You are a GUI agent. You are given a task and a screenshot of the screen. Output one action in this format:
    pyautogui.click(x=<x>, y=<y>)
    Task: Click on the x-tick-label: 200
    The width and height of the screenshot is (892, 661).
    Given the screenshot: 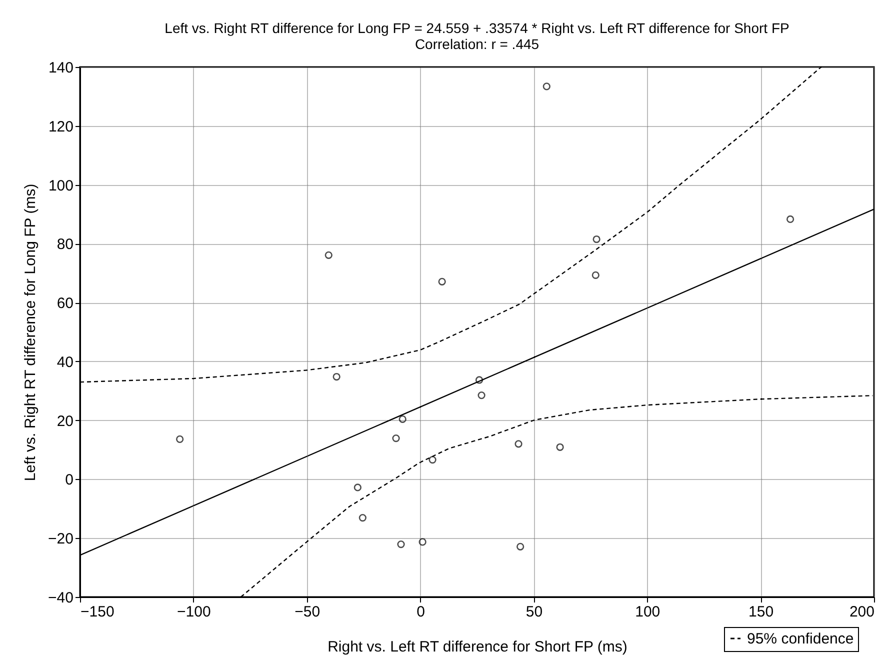 What is the action you would take?
    pyautogui.click(x=861, y=612)
    